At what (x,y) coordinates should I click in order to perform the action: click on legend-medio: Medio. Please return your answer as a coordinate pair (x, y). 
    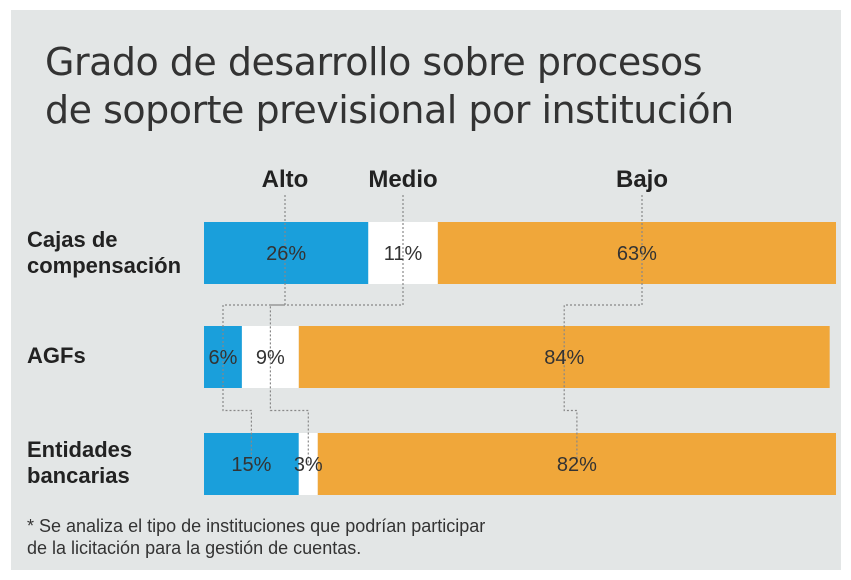
    Looking at the image, I should click on (403, 179).